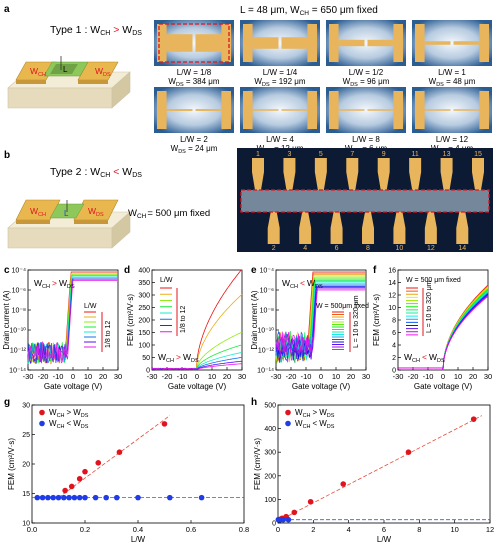 Image resolution: width=500 pixels, height=545 pixels. What do you see at coordinates (144, 333) in the screenshot?
I see `y-tick-label: 150` at bounding box center [144, 333].